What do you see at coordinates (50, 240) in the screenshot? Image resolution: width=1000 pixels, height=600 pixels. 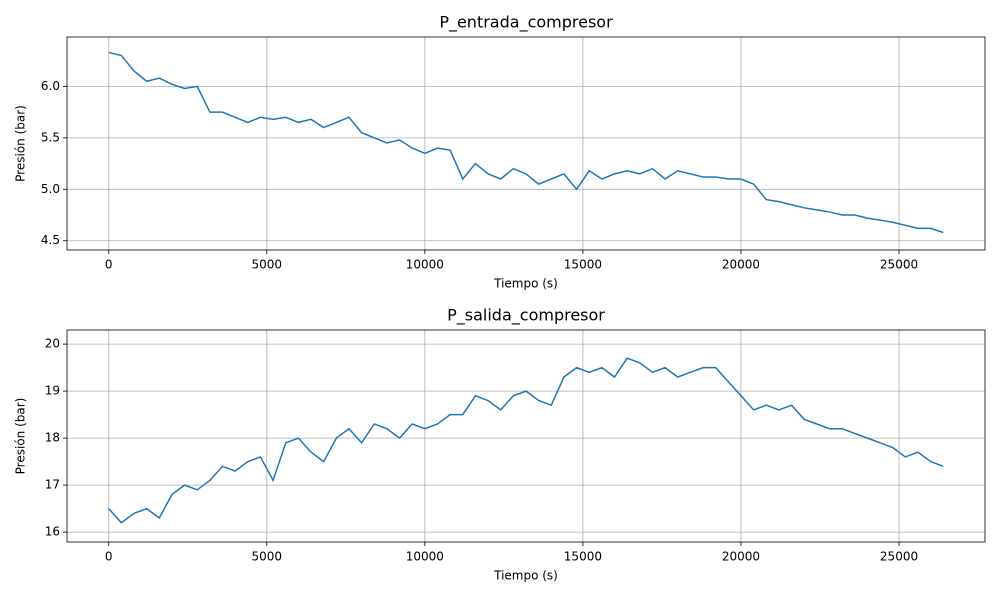 I see `y-tick-label: 4.5` at bounding box center [50, 240].